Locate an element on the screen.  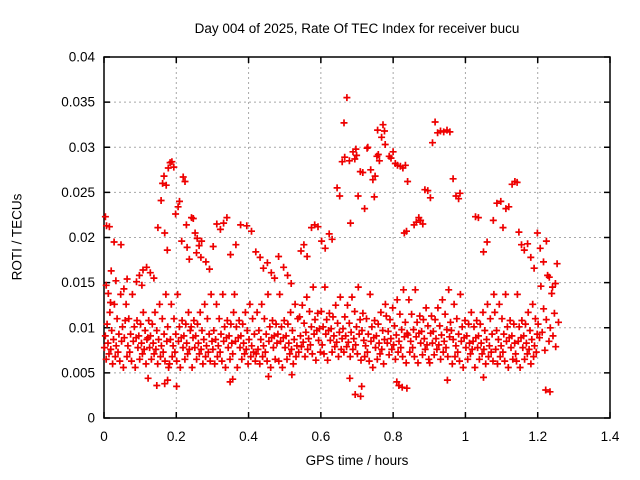
y-tick-label: 0 is located at coordinates (91, 418).